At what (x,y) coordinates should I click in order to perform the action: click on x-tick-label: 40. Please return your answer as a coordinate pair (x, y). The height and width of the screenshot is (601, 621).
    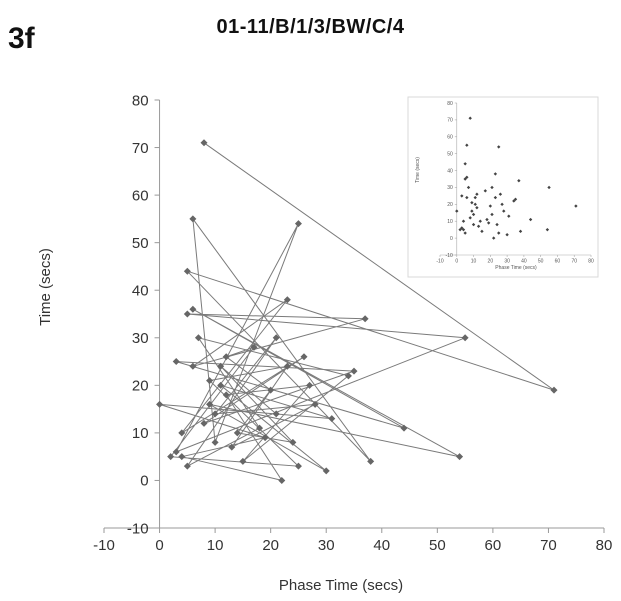
    Looking at the image, I should click on (381, 545).